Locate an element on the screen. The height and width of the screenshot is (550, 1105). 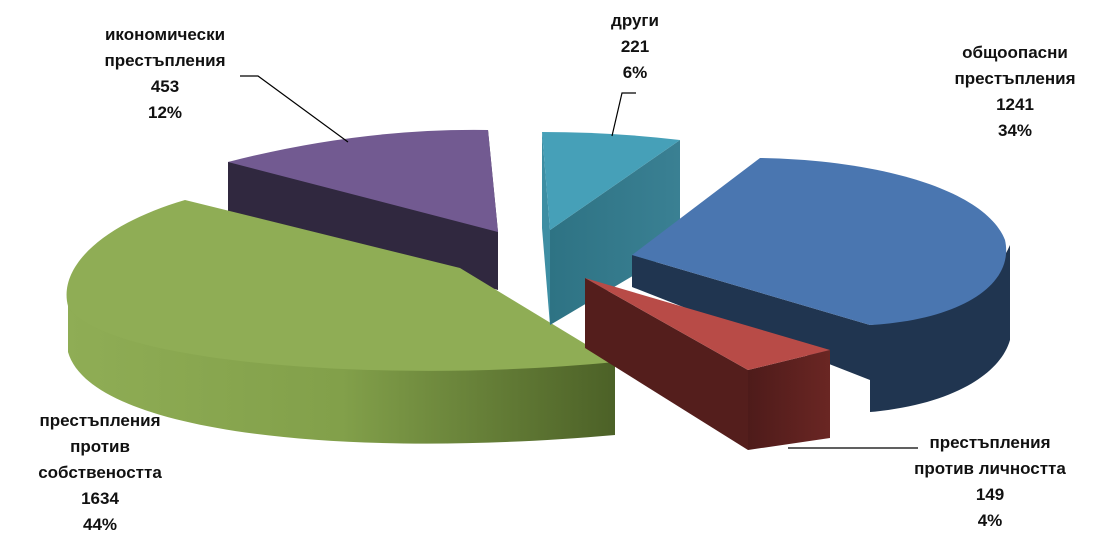
data-label-public-danger: общоопасни престъпления 1241 34% is located at coordinates (1010, 92).